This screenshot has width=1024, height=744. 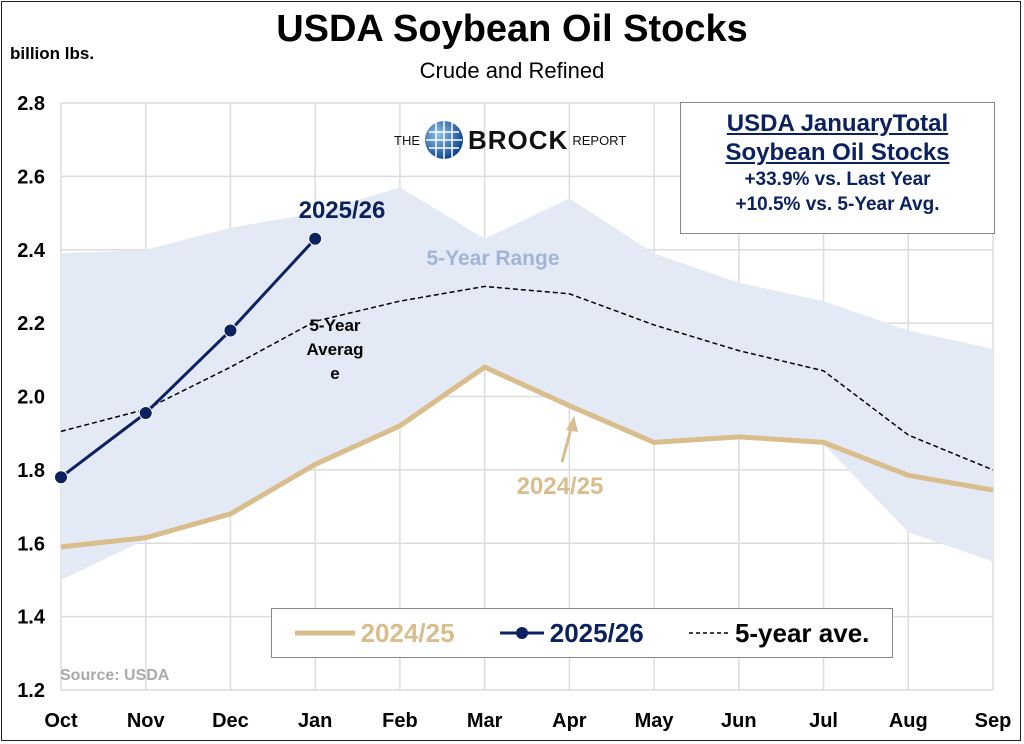 I want to click on x-tick-label: Jan, so click(x=315, y=721).